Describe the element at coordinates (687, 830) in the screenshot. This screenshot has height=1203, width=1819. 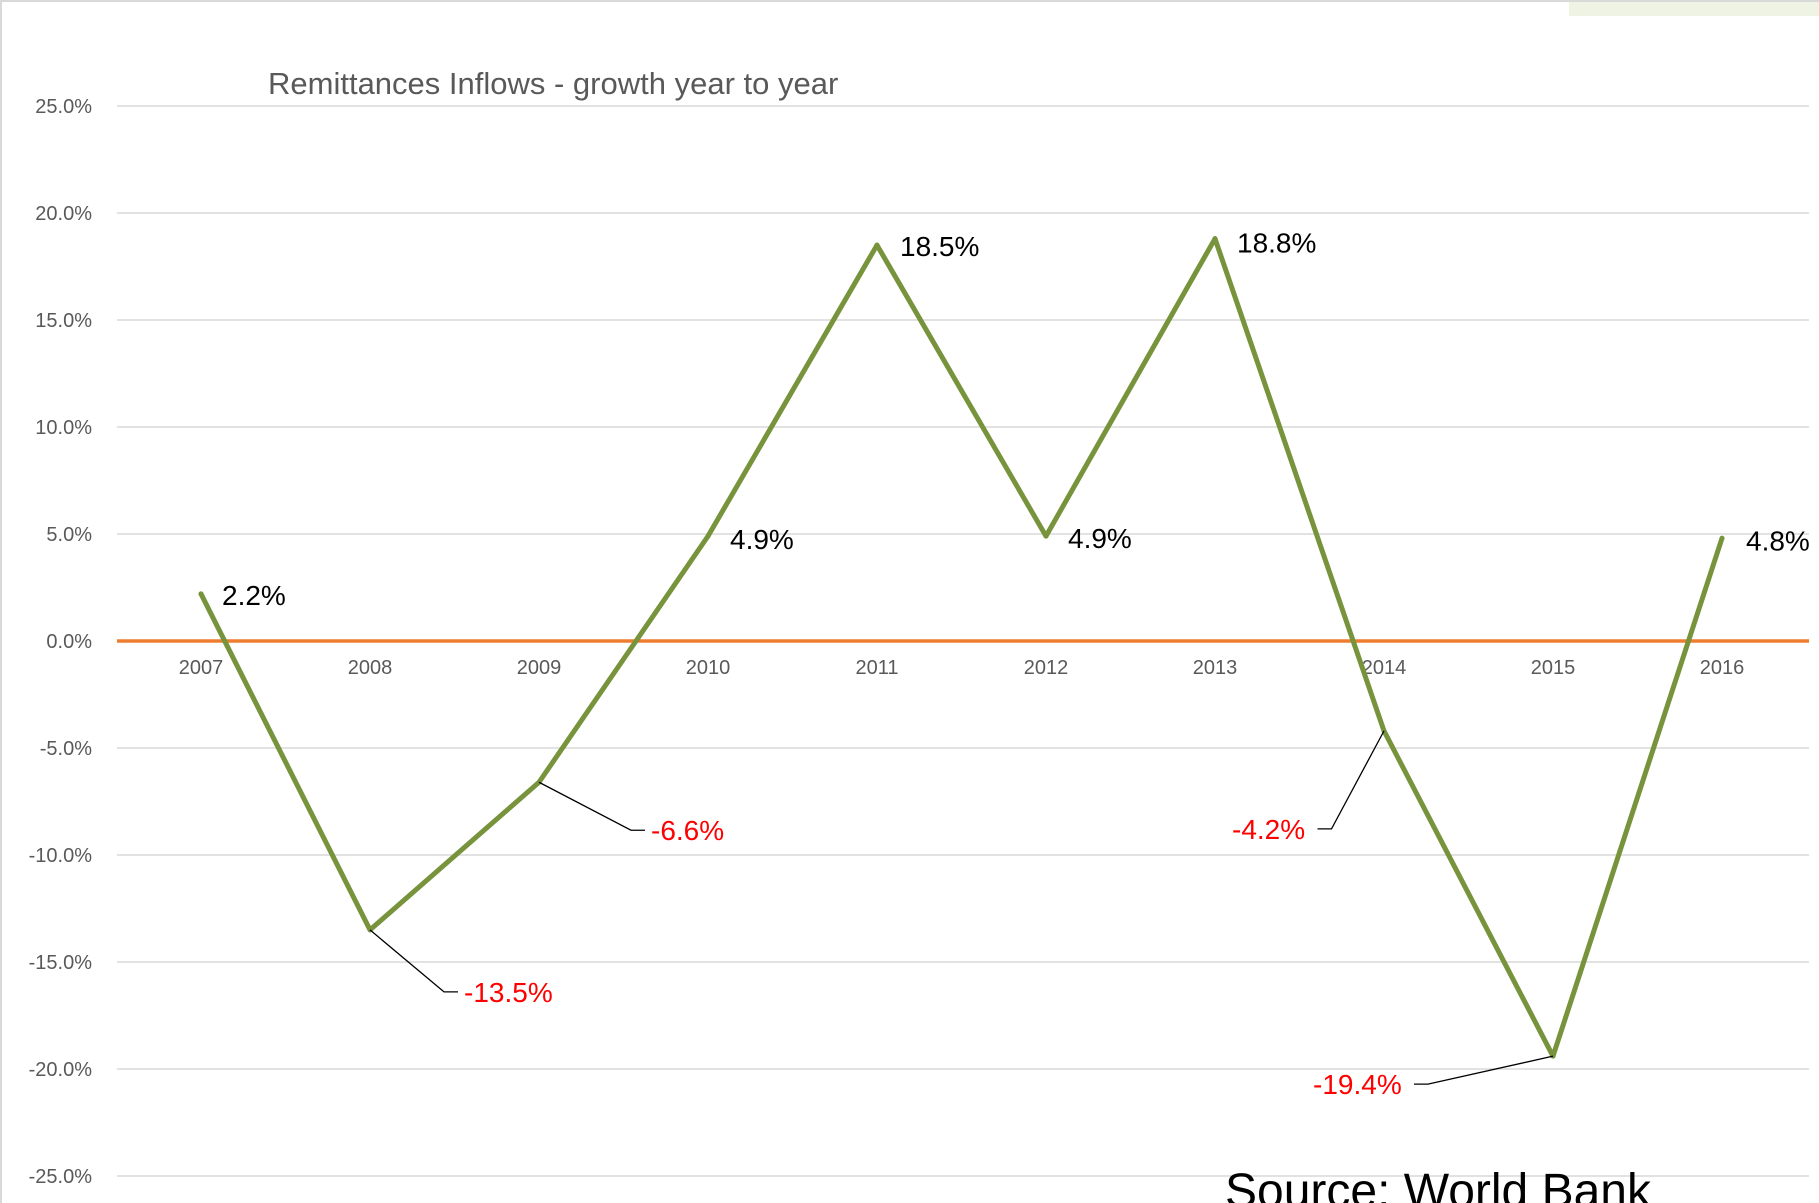
I see `data-label: -6.6%` at that location.